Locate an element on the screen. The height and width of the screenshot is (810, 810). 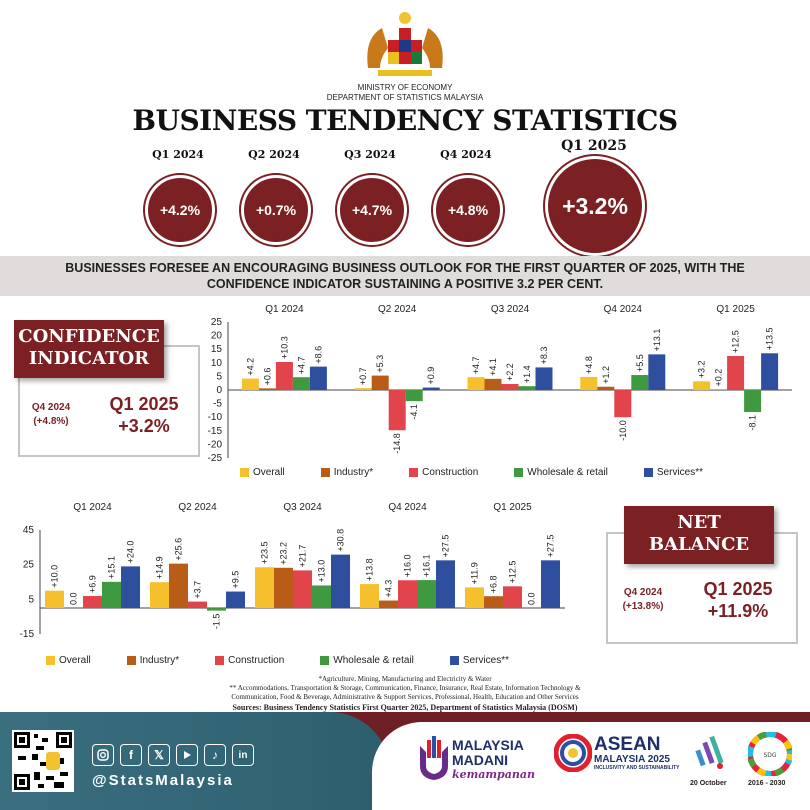
data-label: -8.1 is located at coordinates (753, 423).